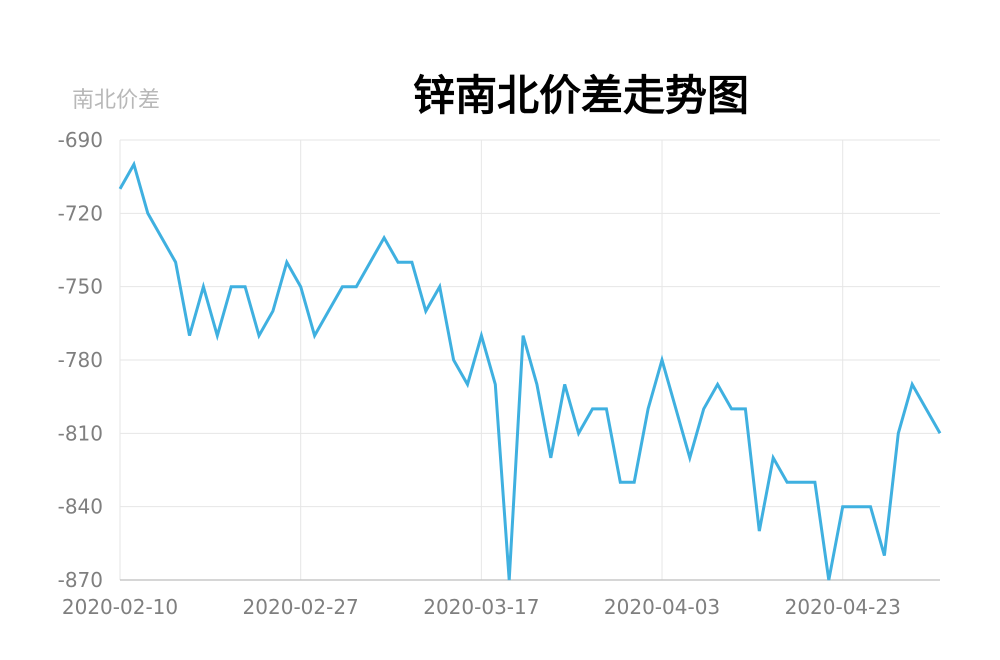 The height and width of the screenshot is (660, 1000). What do you see at coordinates (80, 287) in the screenshot?
I see `y-tick-label: -750` at bounding box center [80, 287].